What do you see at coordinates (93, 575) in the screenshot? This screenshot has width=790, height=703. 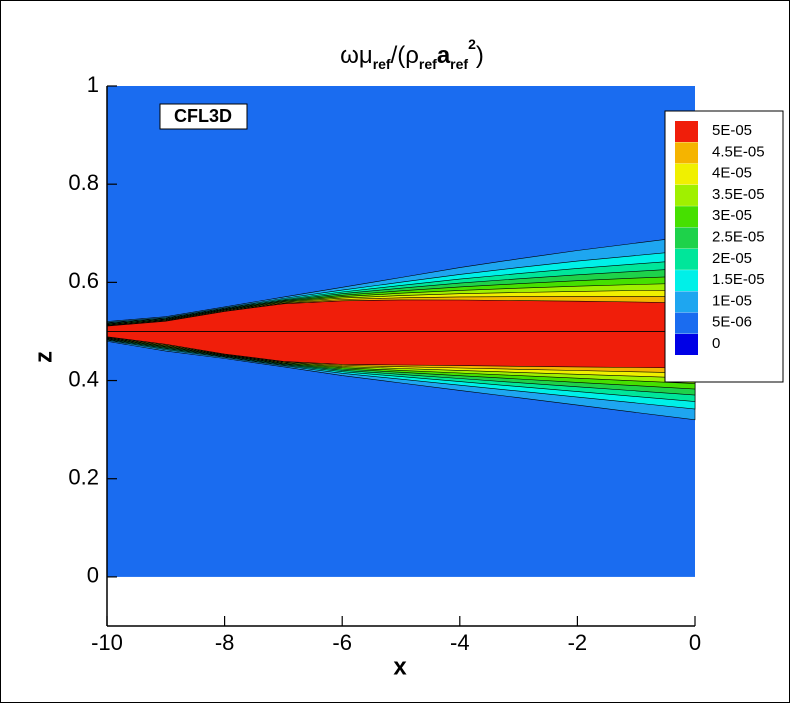 I see `y-tick-label: 0` at bounding box center [93, 575].